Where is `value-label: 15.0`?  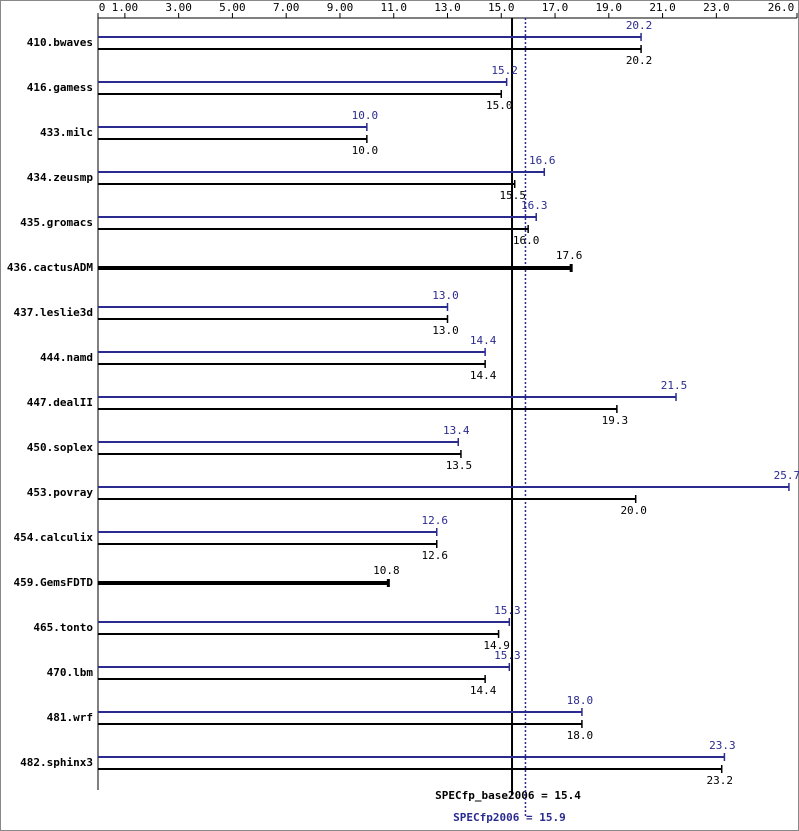 value-label: 15.0 is located at coordinates (499, 105).